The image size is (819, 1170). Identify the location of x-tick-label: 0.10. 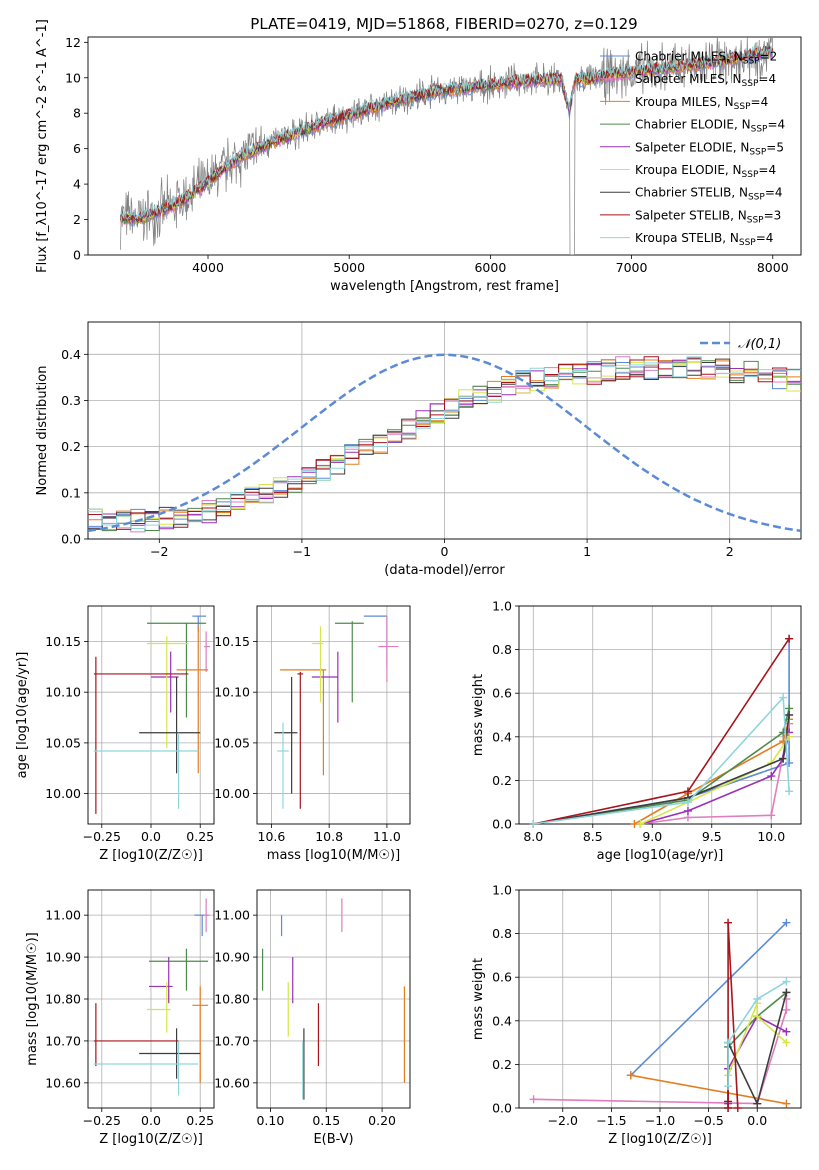
(270, 1120).